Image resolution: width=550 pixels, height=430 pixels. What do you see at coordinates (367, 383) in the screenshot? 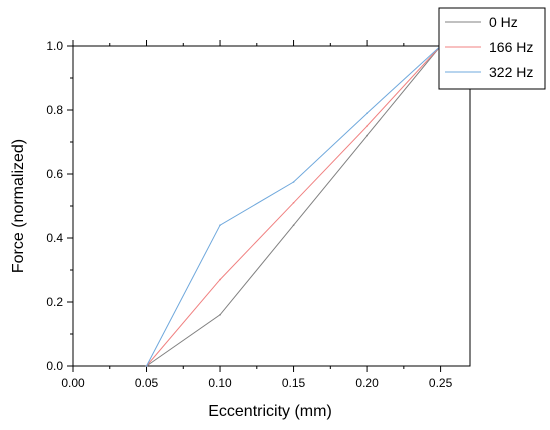
I see `x-tick-label: 0.20` at bounding box center [367, 383].